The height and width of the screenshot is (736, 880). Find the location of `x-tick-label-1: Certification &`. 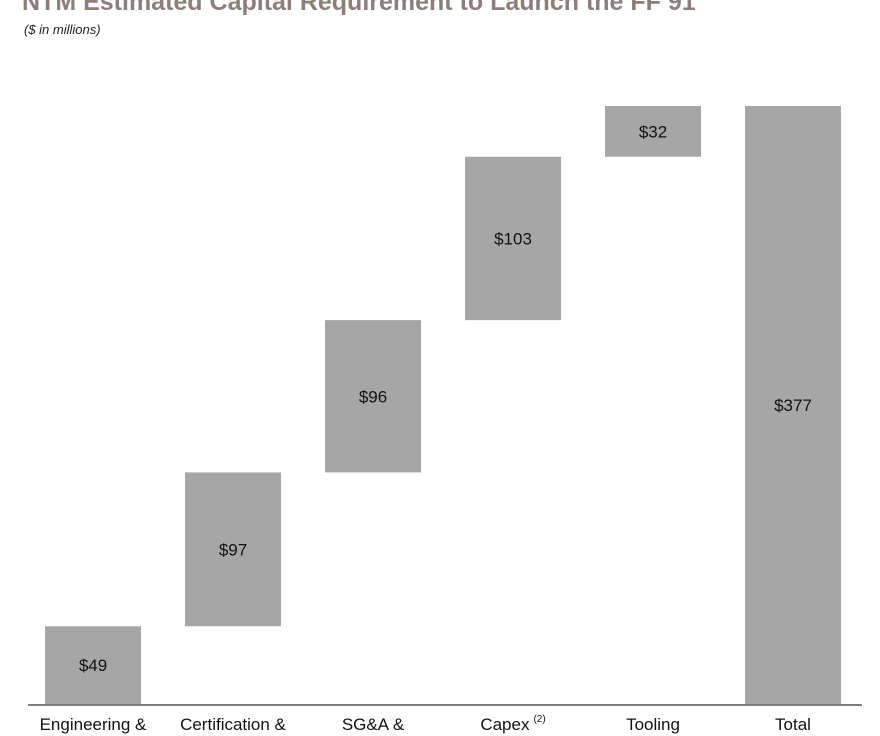

x-tick-label-1: Certification & is located at coordinates (233, 724).